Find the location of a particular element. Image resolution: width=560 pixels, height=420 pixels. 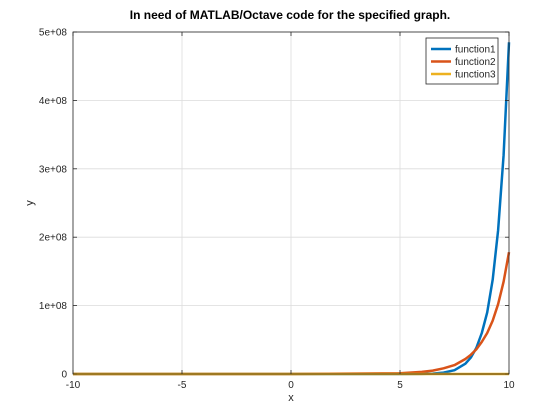

y-tick-label: 2e+08 is located at coordinates (53, 238).